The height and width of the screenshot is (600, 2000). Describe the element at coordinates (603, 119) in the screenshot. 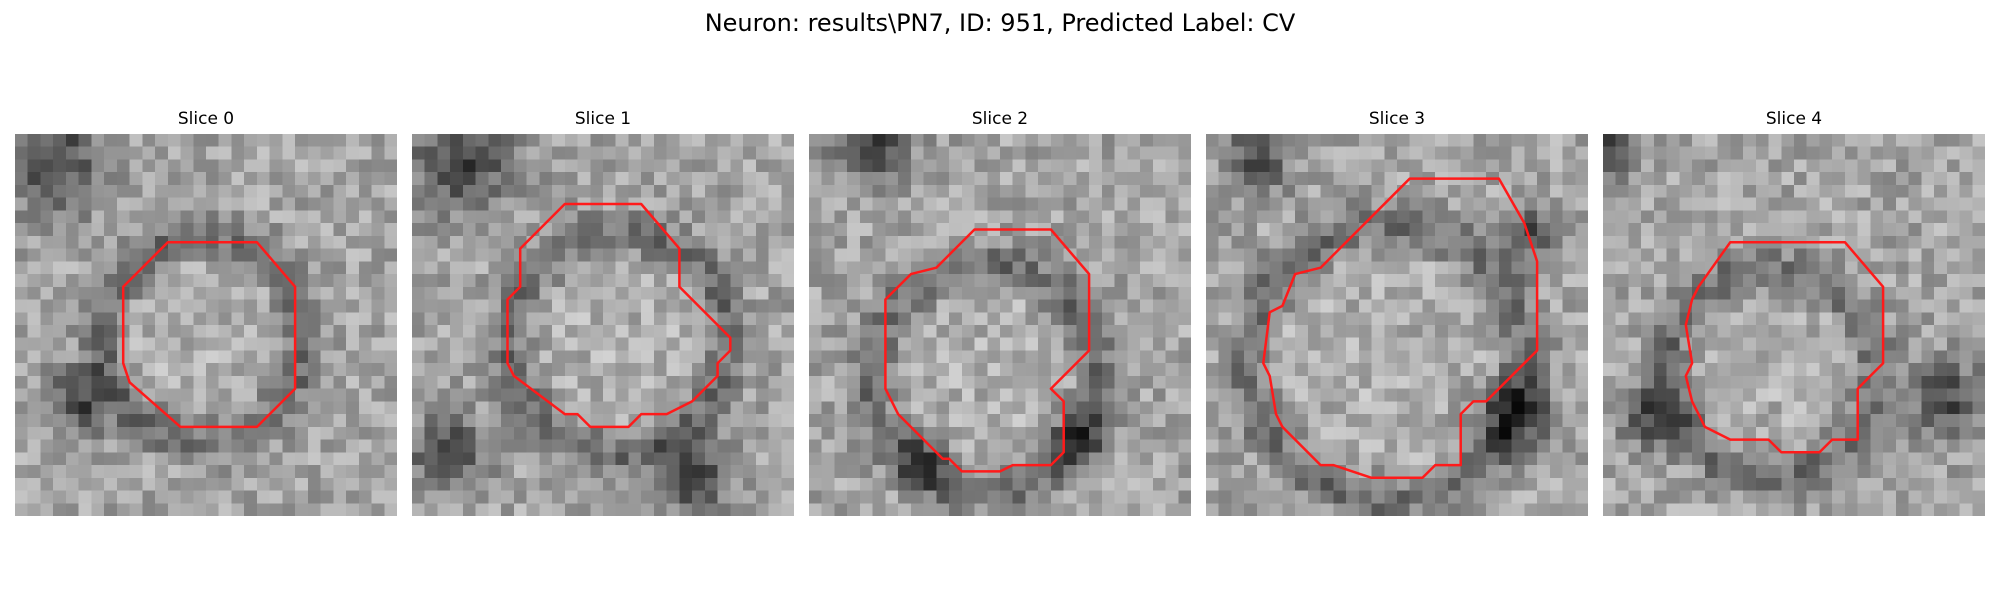

I see `slice-title: Slice 1` at that location.